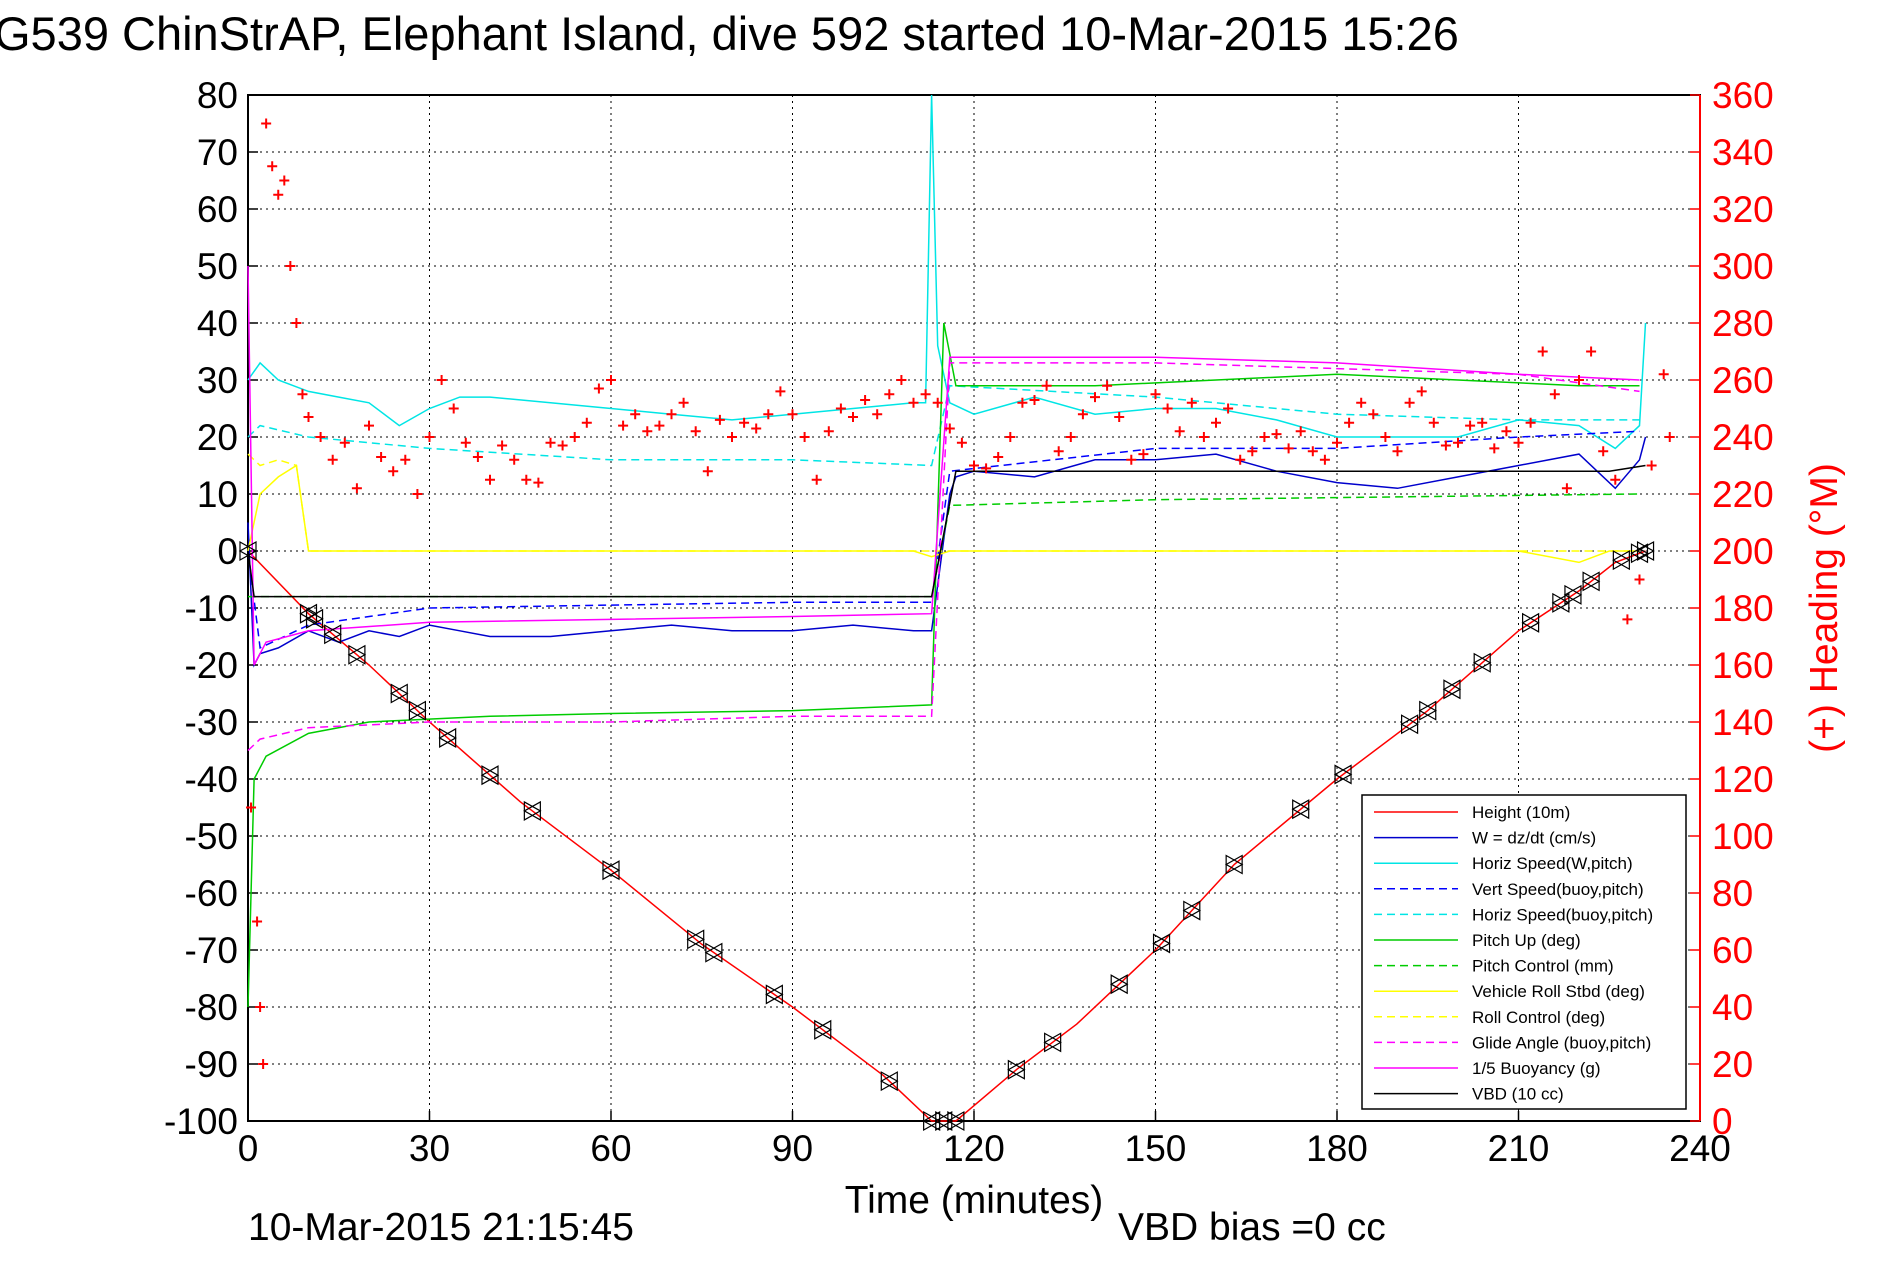 This screenshot has height=1262, width=1891. What do you see at coordinates (610, 1148) in the screenshot?
I see `x-tick-label: 60` at bounding box center [610, 1148].